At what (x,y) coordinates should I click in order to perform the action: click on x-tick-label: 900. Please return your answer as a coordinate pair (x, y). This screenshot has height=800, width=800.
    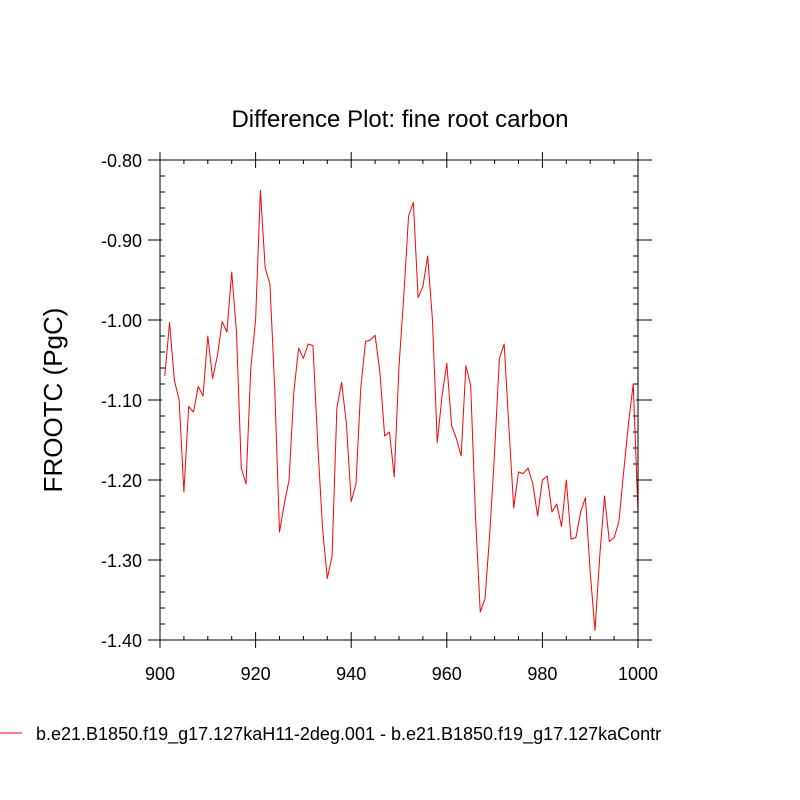
    Looking at the image, I should click on (160, 674).